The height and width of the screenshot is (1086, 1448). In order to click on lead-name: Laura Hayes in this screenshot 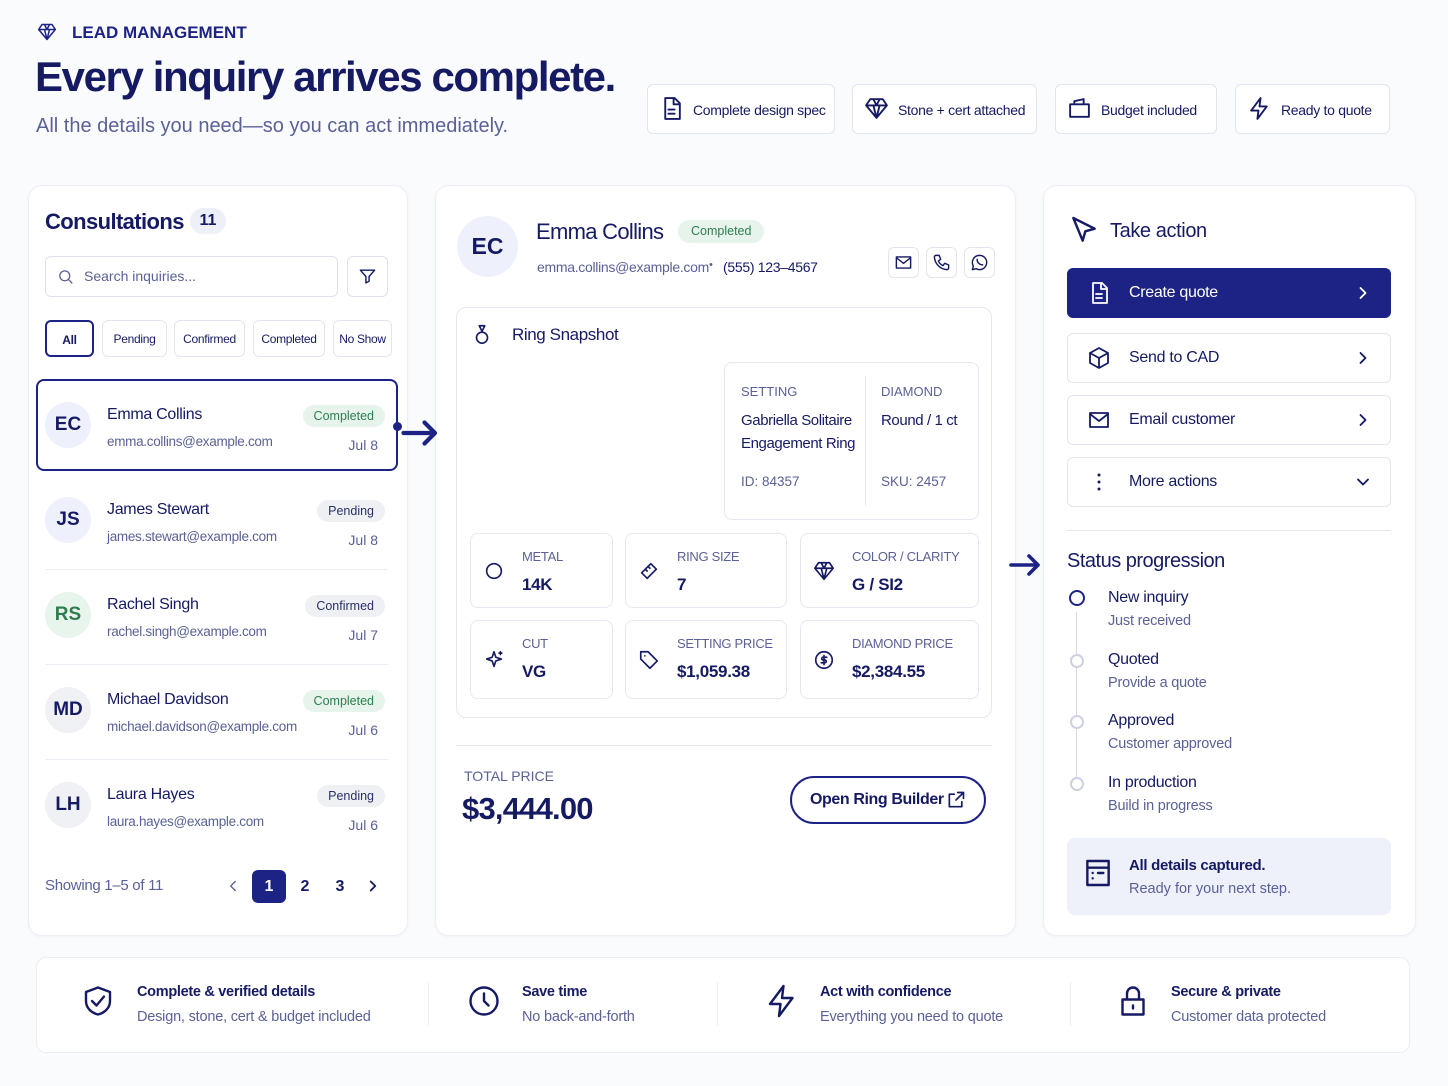, I will do `click(151, 794)`.